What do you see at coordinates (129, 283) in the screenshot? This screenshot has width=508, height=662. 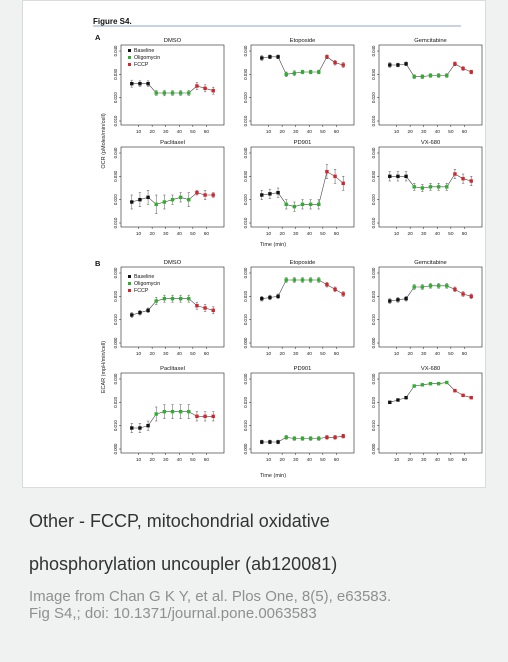 I see `legend-swatch-oligomycin` at bounding box center [129, 283].